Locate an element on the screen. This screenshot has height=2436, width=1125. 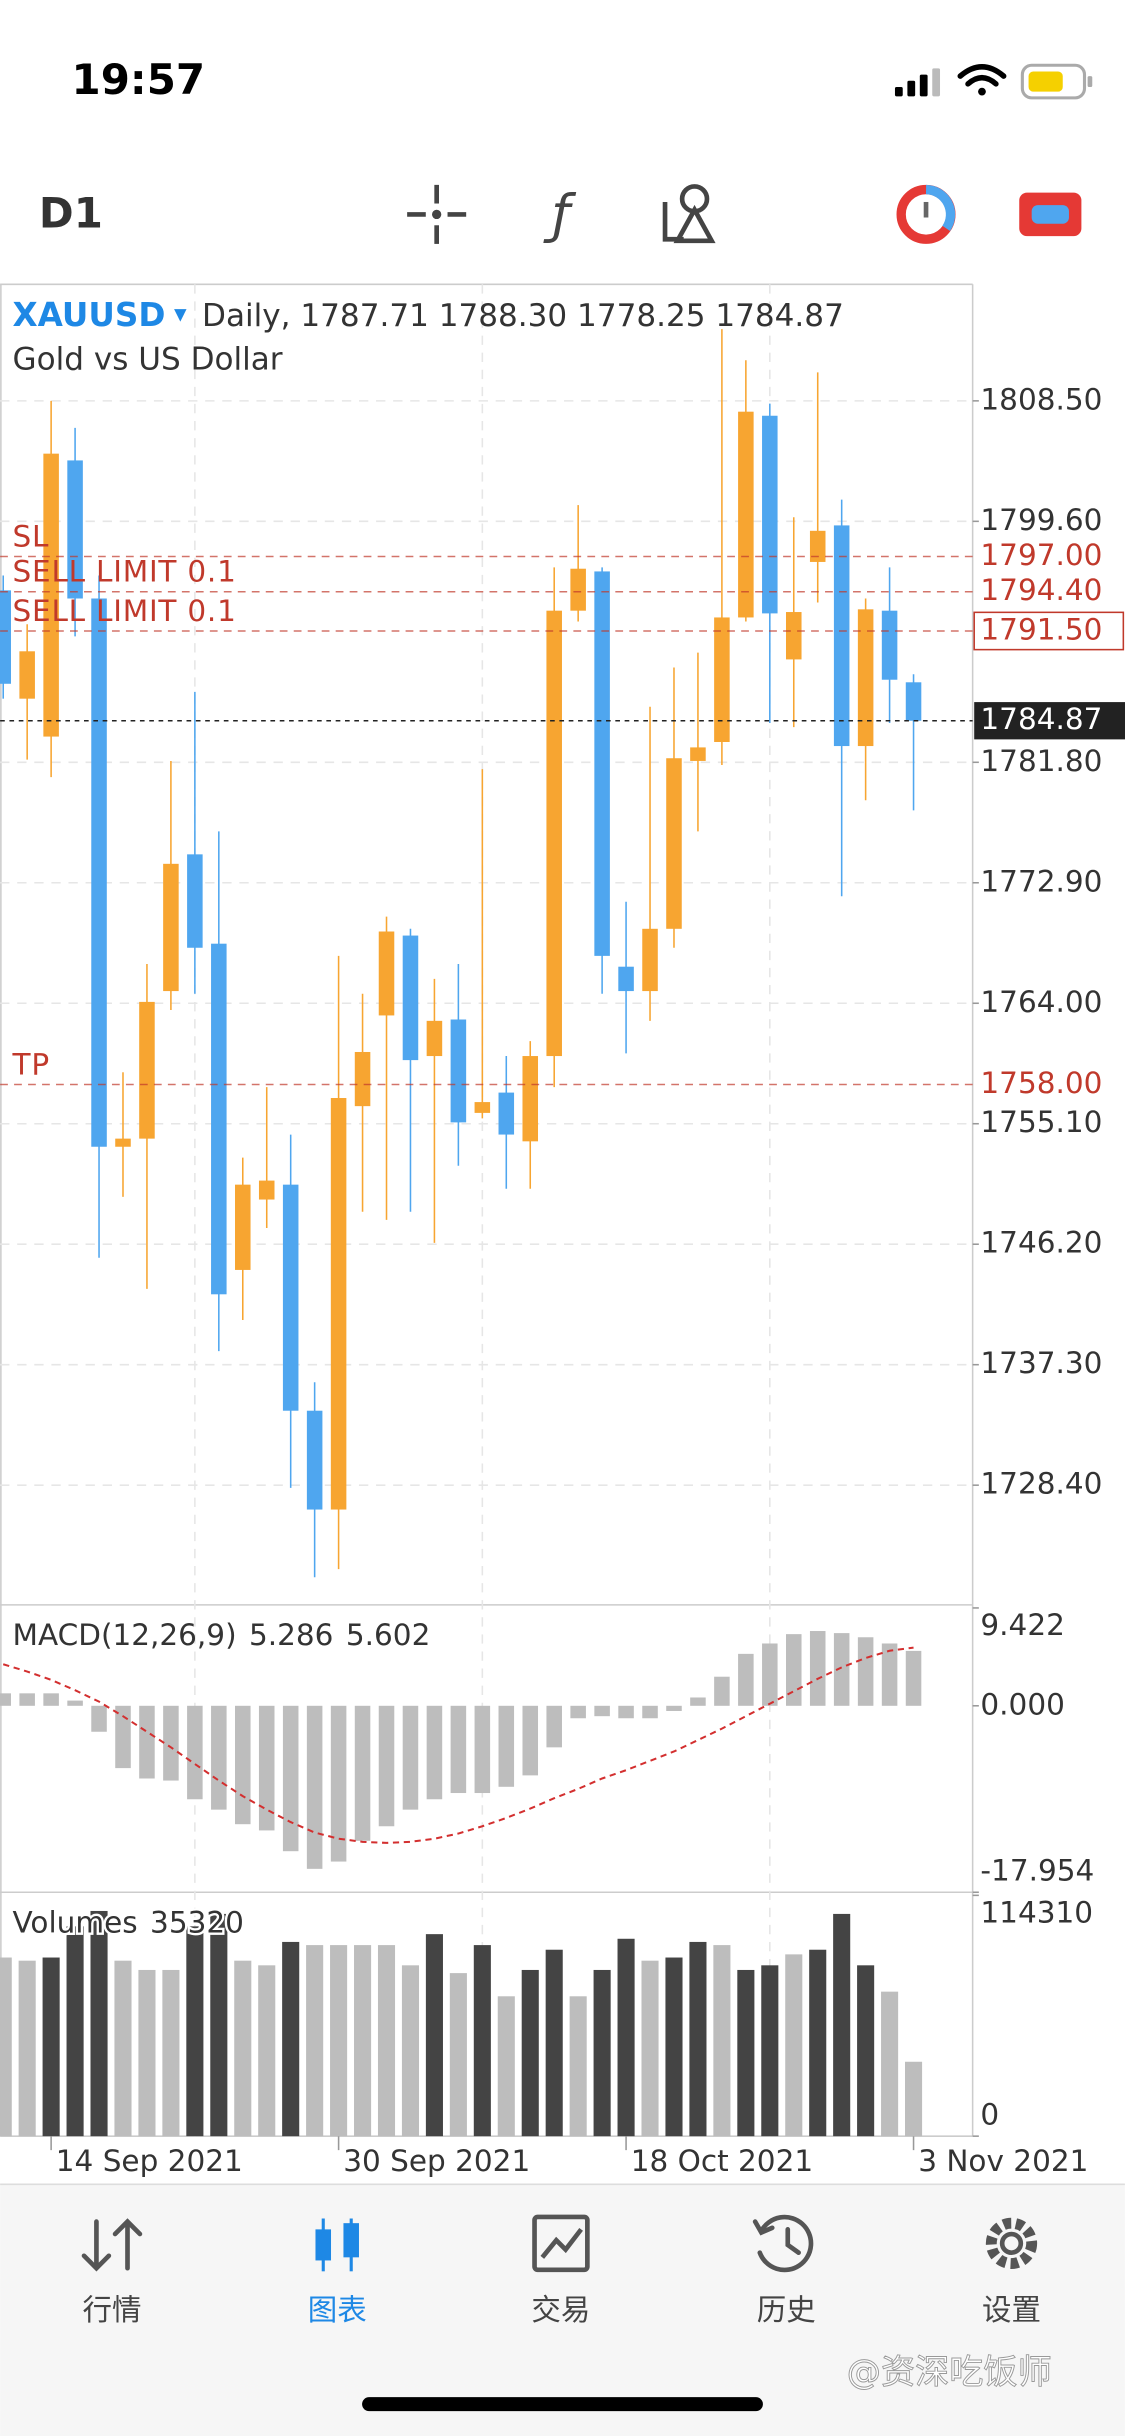
y-tick-label: 1808.50 is located at coordinates (1041, 399).